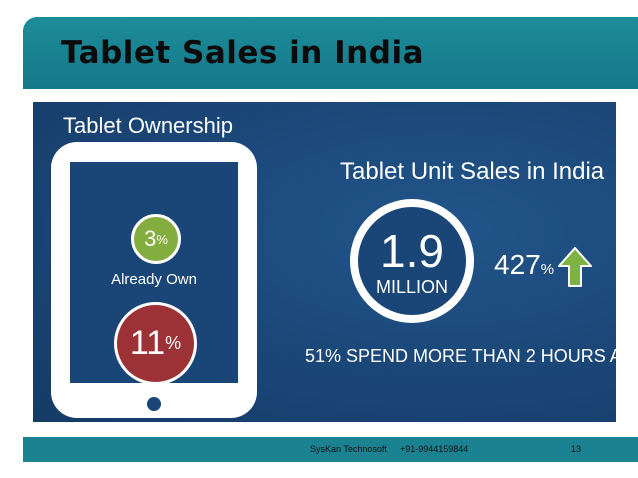 The image size is (638, 478). I want to click on page-number: 13, so click(576, 449).